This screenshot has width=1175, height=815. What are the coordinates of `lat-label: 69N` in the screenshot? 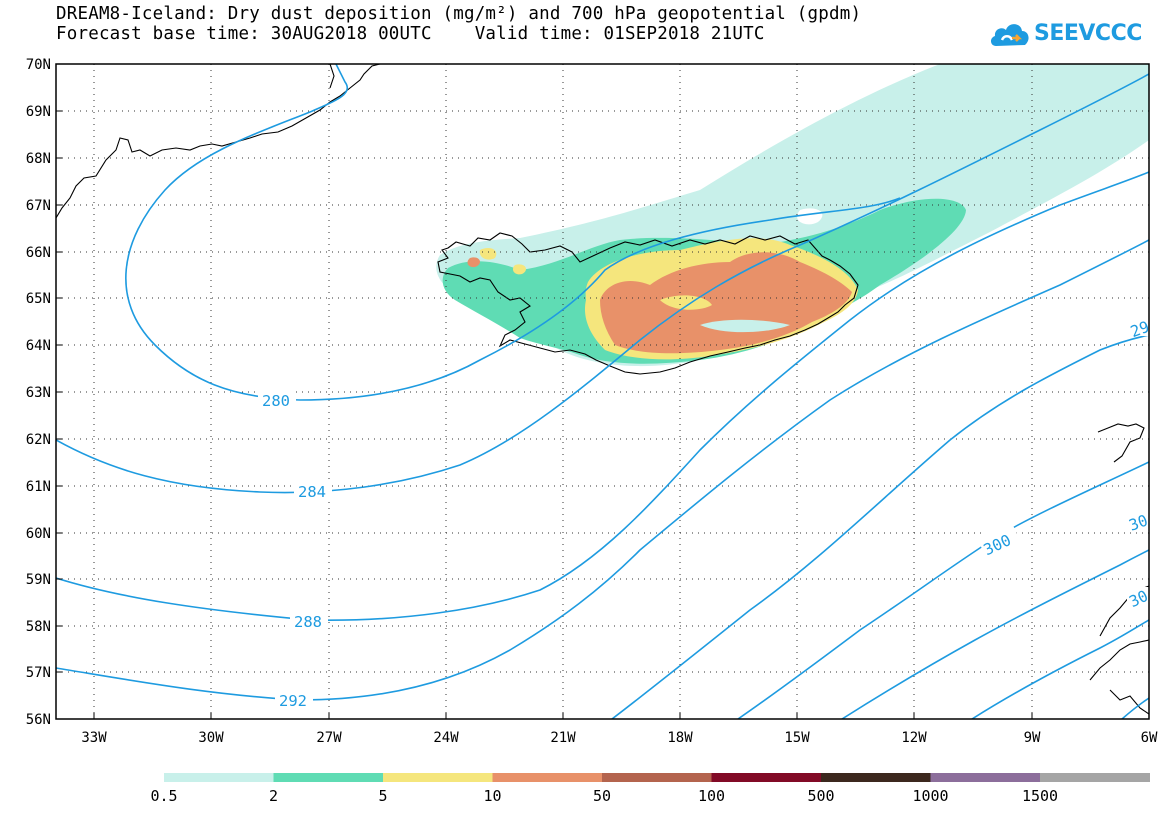 It's located at (38, 112).